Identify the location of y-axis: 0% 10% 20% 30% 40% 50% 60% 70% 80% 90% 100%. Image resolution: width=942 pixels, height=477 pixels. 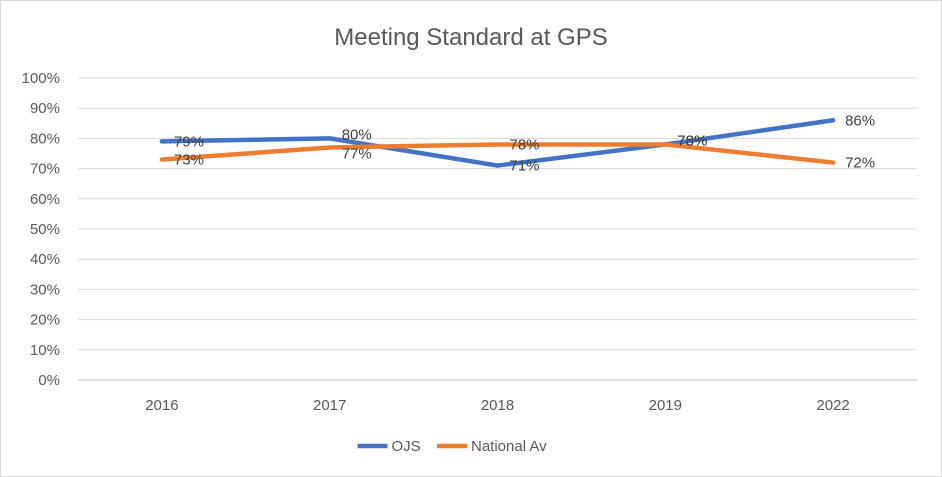
(41, 229).